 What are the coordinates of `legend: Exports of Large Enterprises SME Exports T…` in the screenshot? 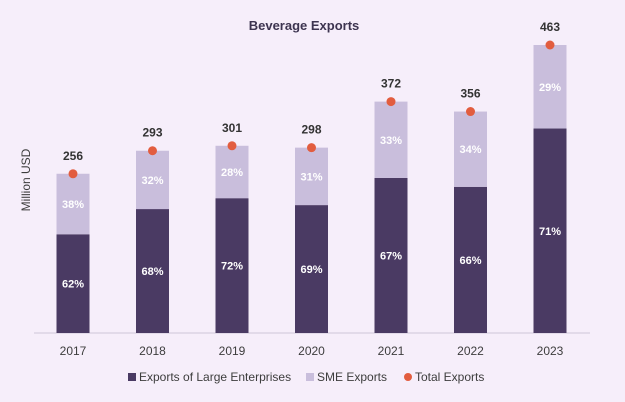 It's located at (306, 377).